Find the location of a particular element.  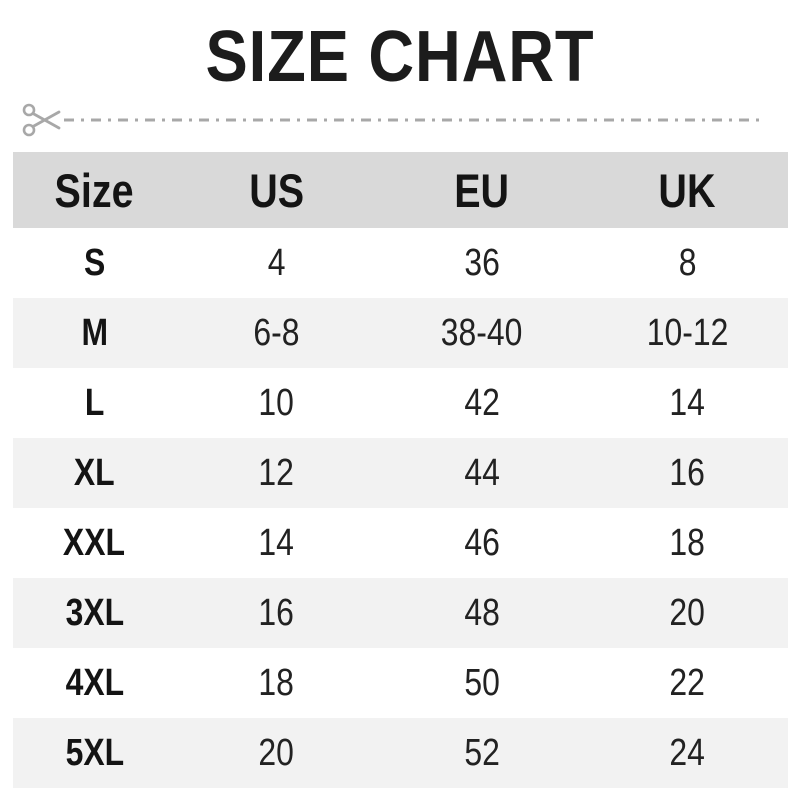

size-cell: XXL is located at coordinates (94, 543).